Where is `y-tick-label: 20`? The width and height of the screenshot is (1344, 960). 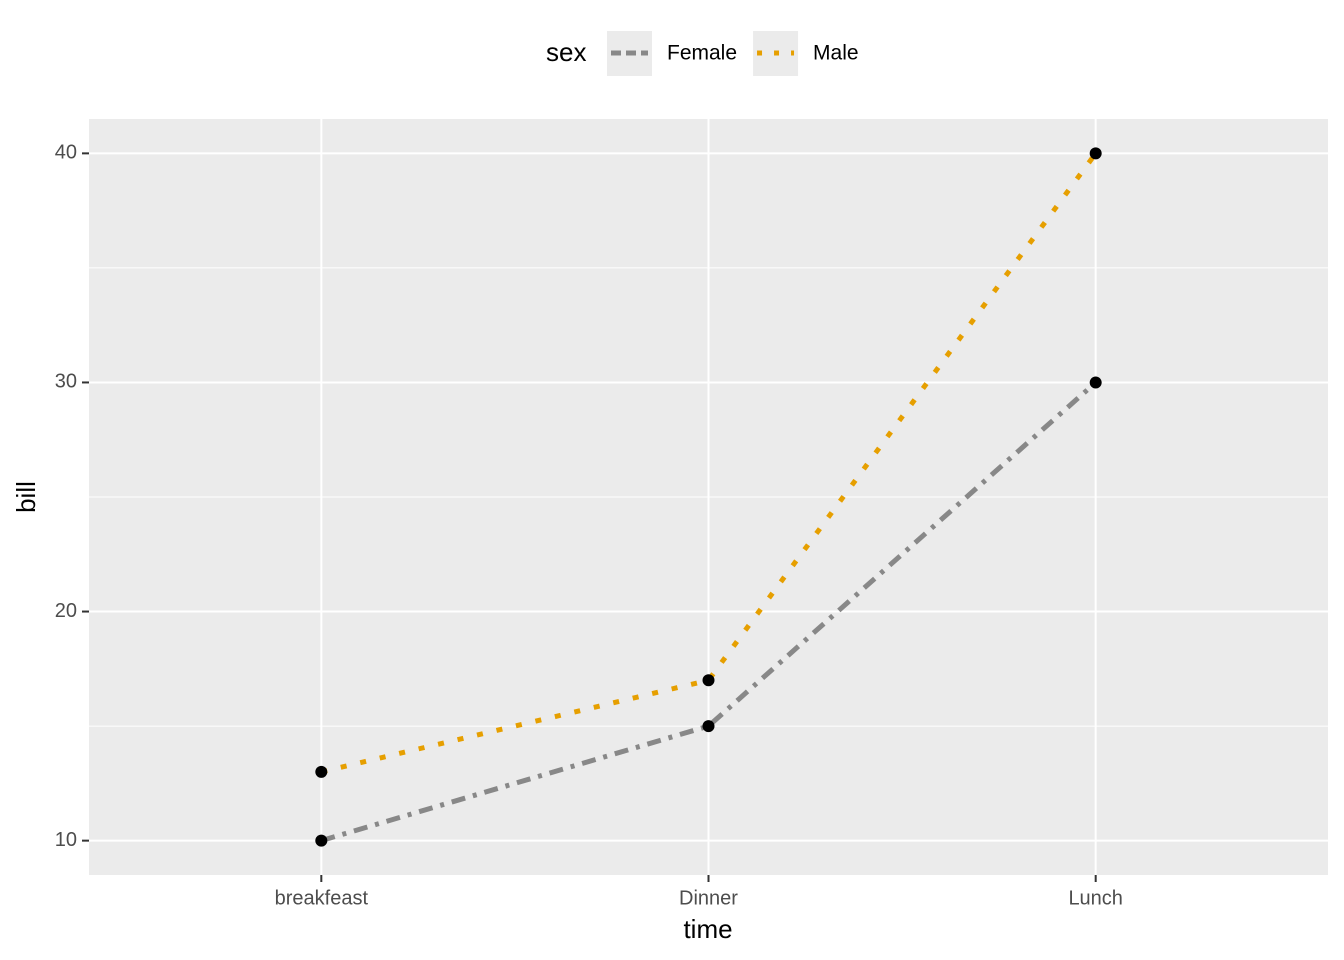 y-tick-label: 20 is located at coordinates (66, 611).